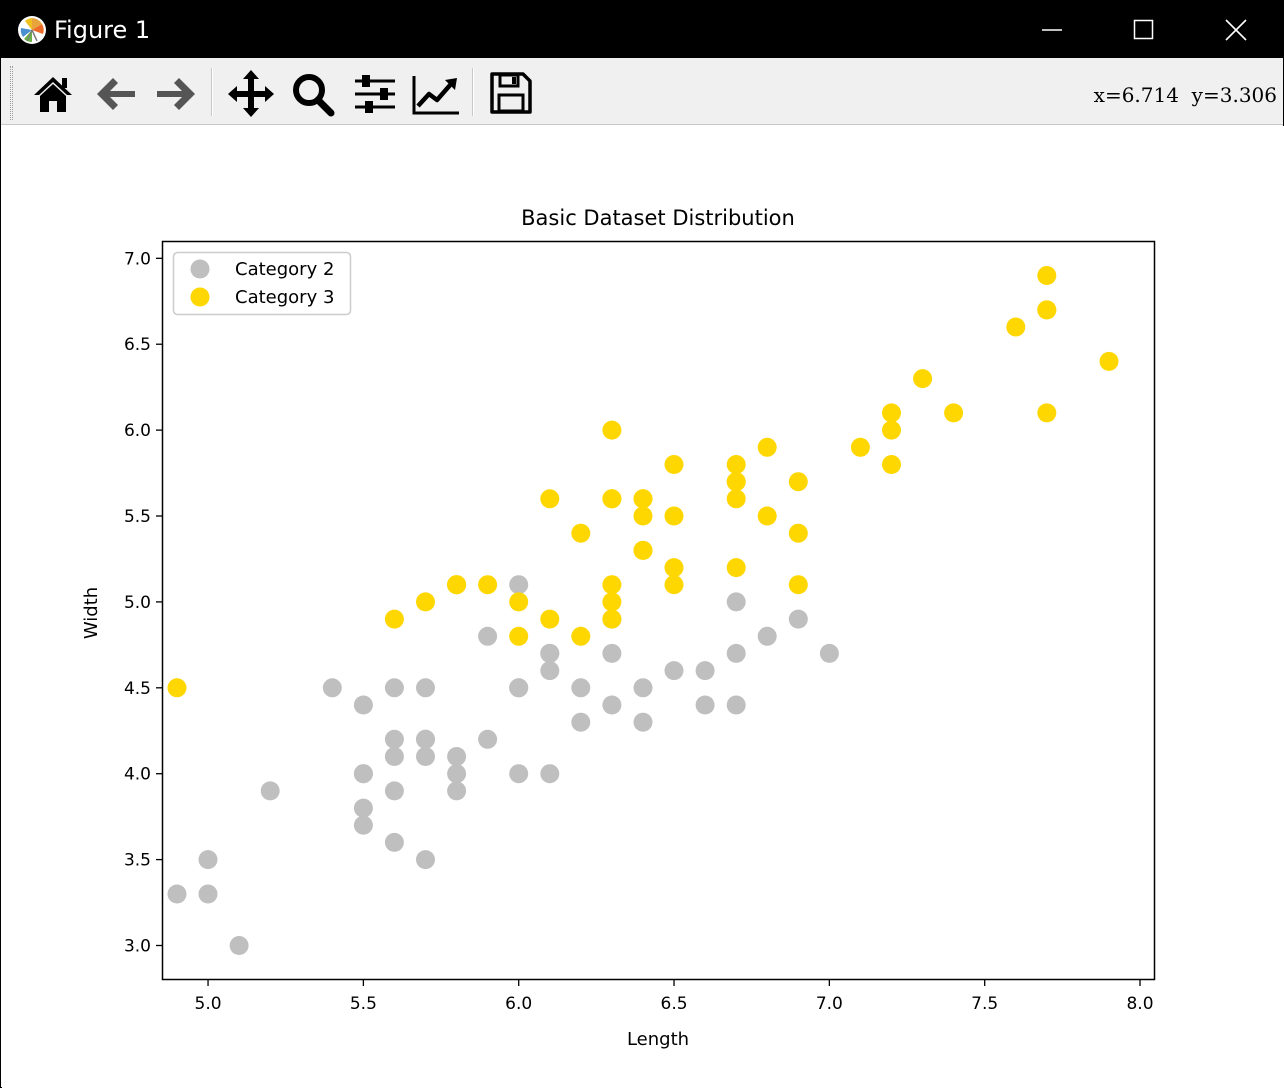 The image size is (1284, 1088). What do you see at coordinates (518, 1004) in the screenshot?
I see `x-tick-label: 6.0` at bounding box center [518, 1004].